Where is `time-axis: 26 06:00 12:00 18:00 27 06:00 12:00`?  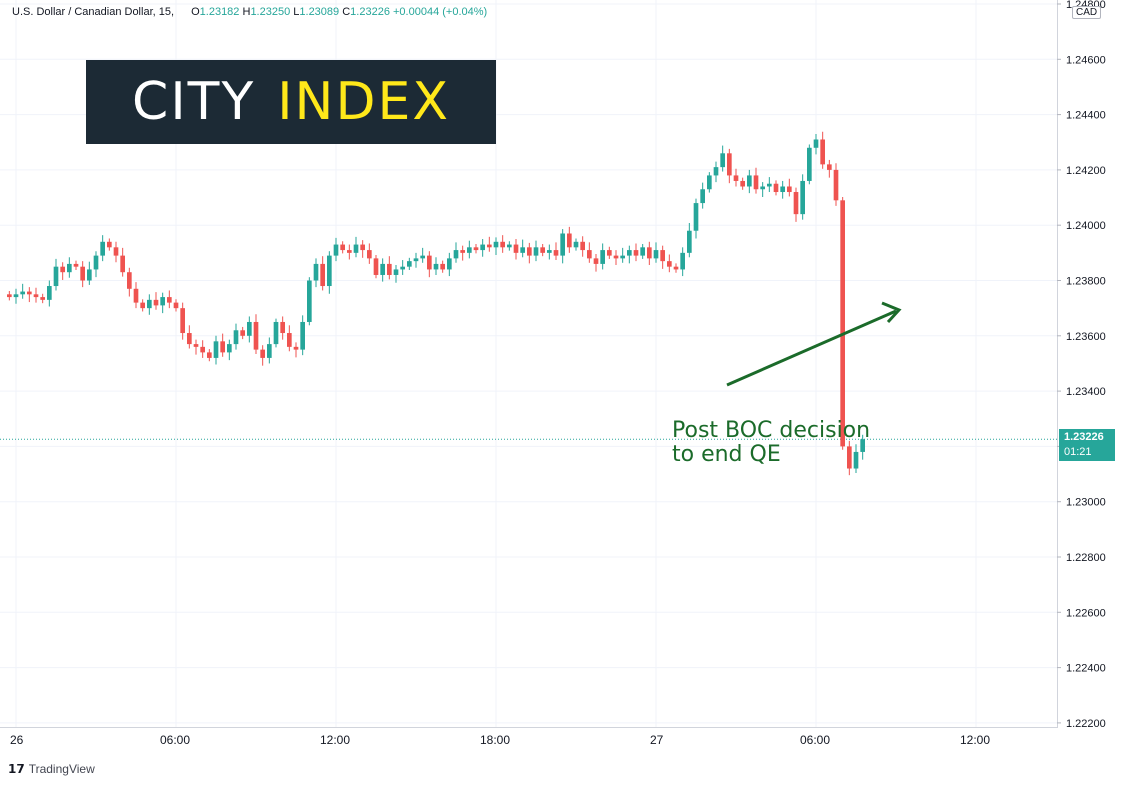 time-axis: 26 06:00 12:00 18:00 27 06:00 12:00 is located at coordinates (500, 740).